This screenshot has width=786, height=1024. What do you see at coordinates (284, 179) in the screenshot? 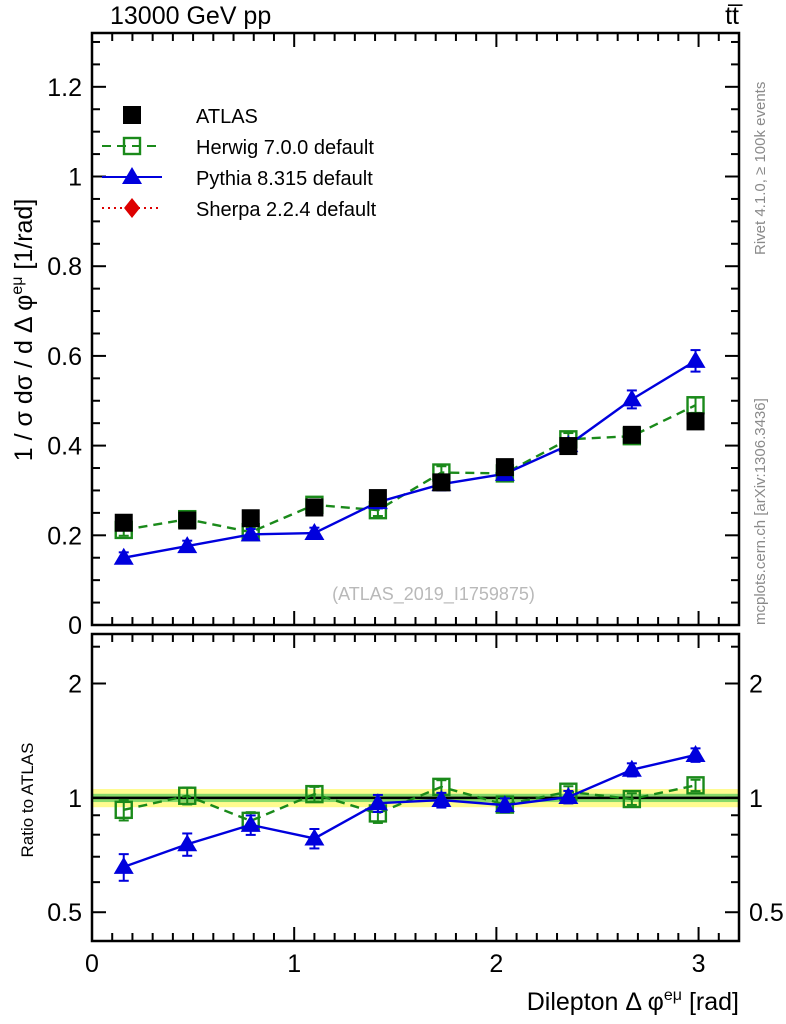
I see `legend-label-pythia: Pythia 8.315 default` at bounding box center [284, 179].